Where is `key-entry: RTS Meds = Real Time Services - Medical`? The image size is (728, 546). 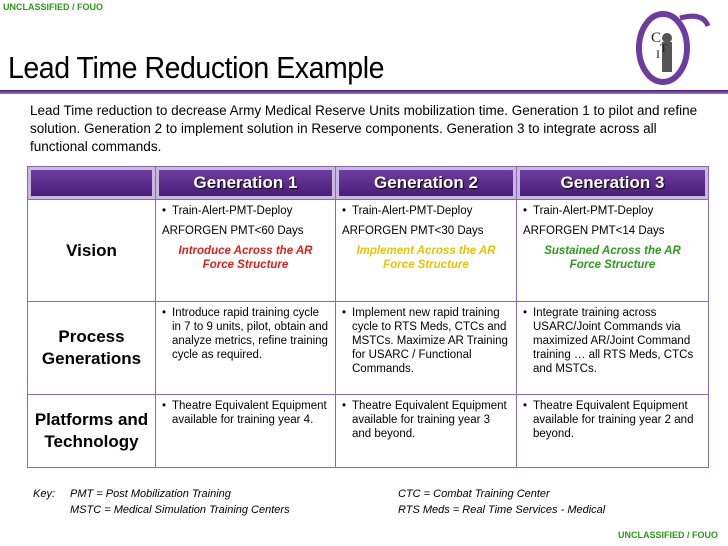
key-entry: RTS Meds = Real Time Services - Medical is located at coordinates (502, 510).